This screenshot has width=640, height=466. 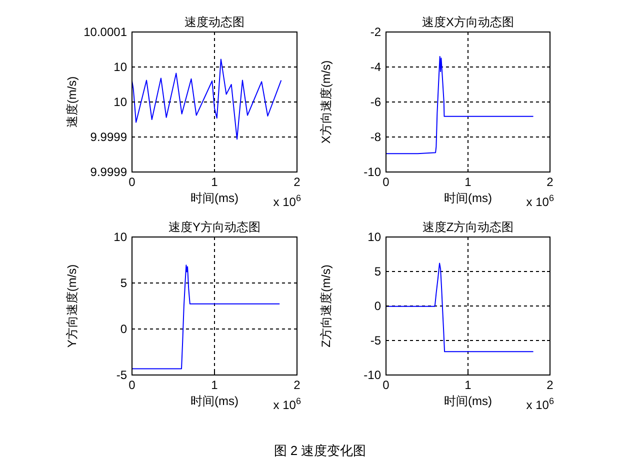 I want to click on y-tick-label: -6, so click(x=376, y=102).